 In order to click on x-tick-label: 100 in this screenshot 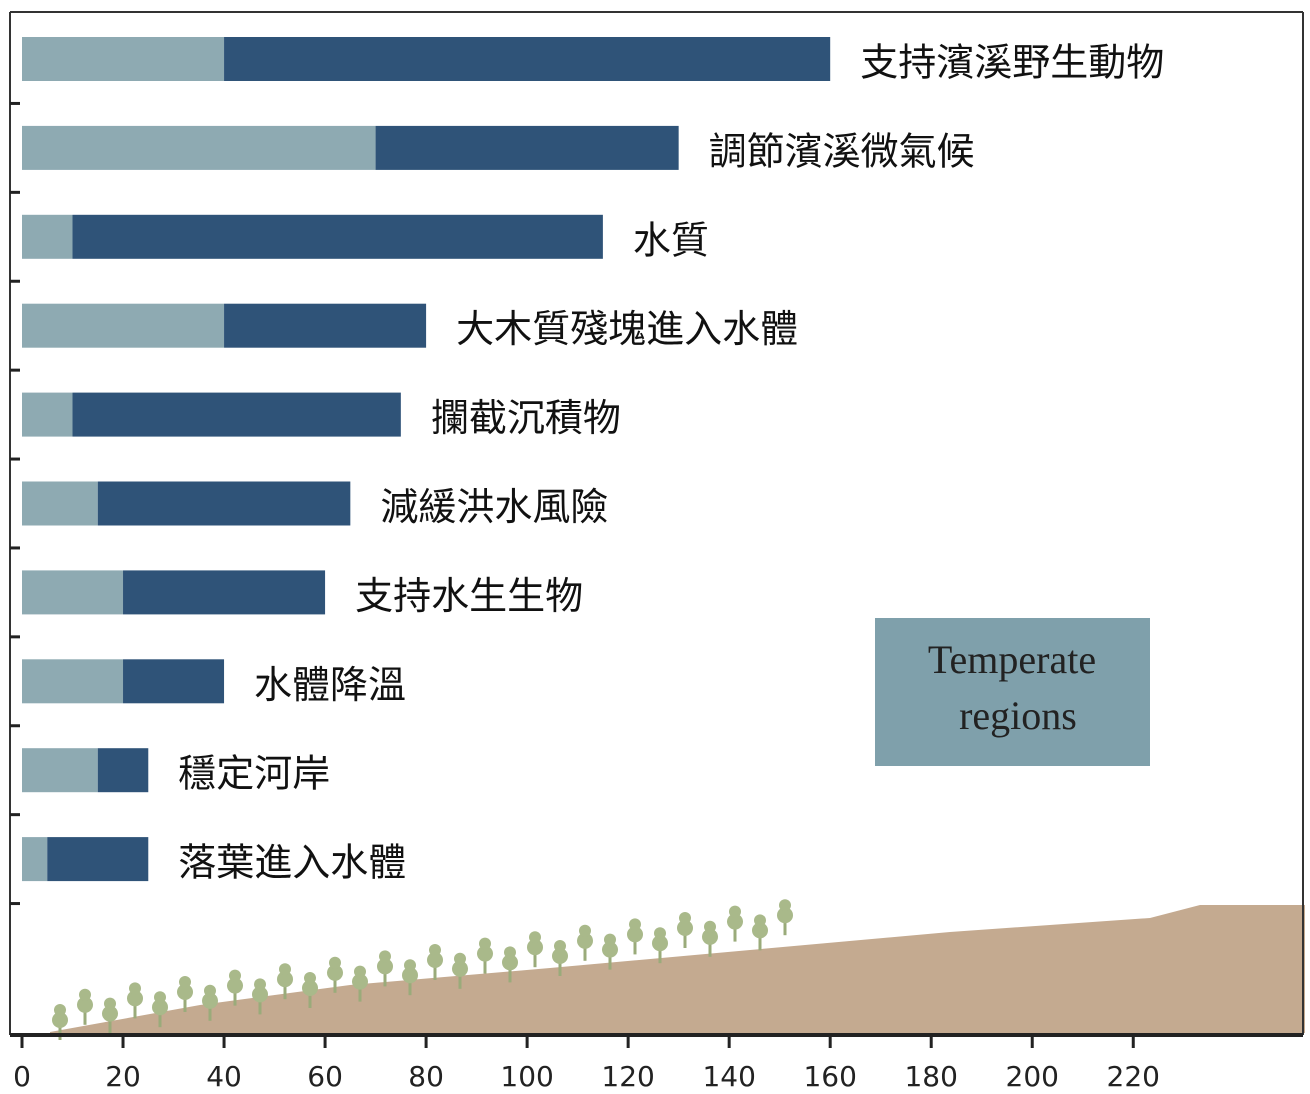, I will do `click(526, 1076)`.